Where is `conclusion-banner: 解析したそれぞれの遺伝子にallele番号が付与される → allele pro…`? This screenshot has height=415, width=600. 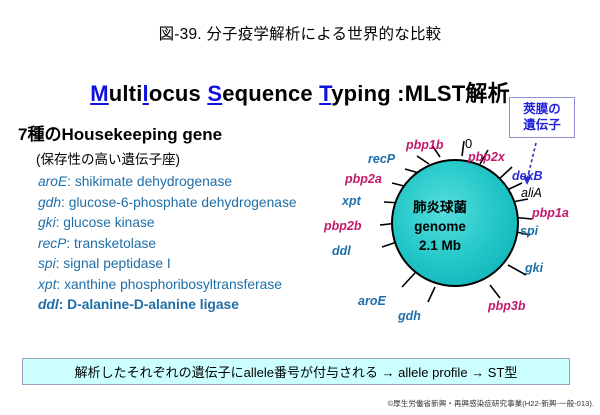 conclusion-banner: 解析したそれぞれの遺伝子にallele番号が付与される → allele pro… is located at coordinates (296, 371).